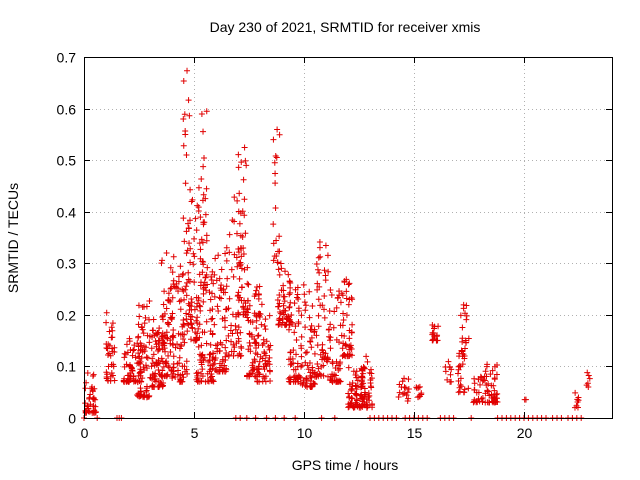 This screenshot has height=480, width=640. What do you see at coordinates (85, 433) in the screenshot?
I see `x-tick-label: 0` at bounding box center [85, 433].